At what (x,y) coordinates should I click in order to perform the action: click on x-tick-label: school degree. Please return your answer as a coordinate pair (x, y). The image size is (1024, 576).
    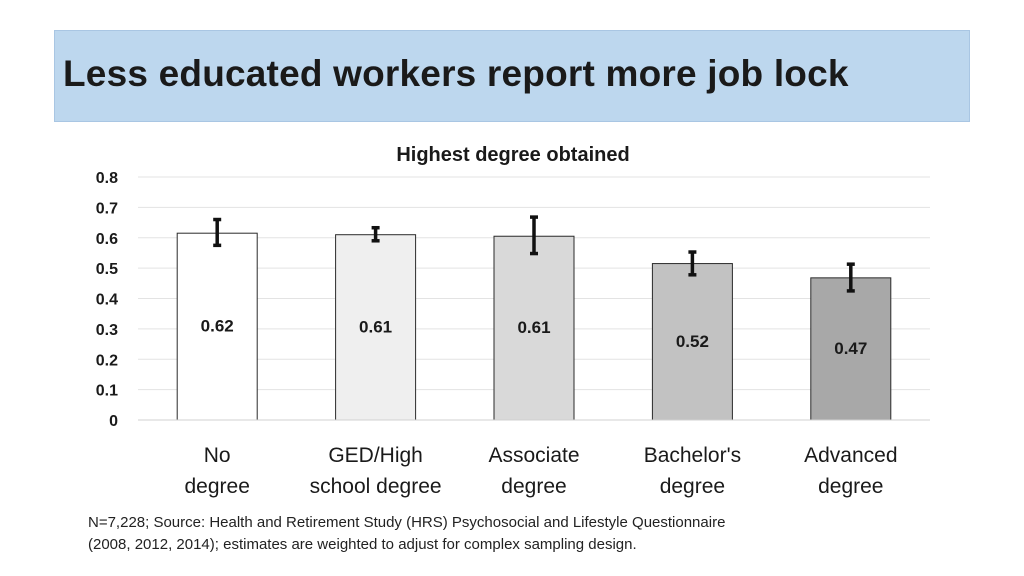
    Looking at the image, I should click on (376, 486).